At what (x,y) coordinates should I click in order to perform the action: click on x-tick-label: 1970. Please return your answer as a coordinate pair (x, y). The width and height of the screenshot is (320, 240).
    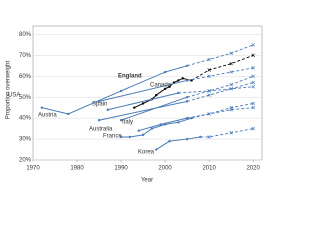
    Looking at the image, I should click on (33, 169).